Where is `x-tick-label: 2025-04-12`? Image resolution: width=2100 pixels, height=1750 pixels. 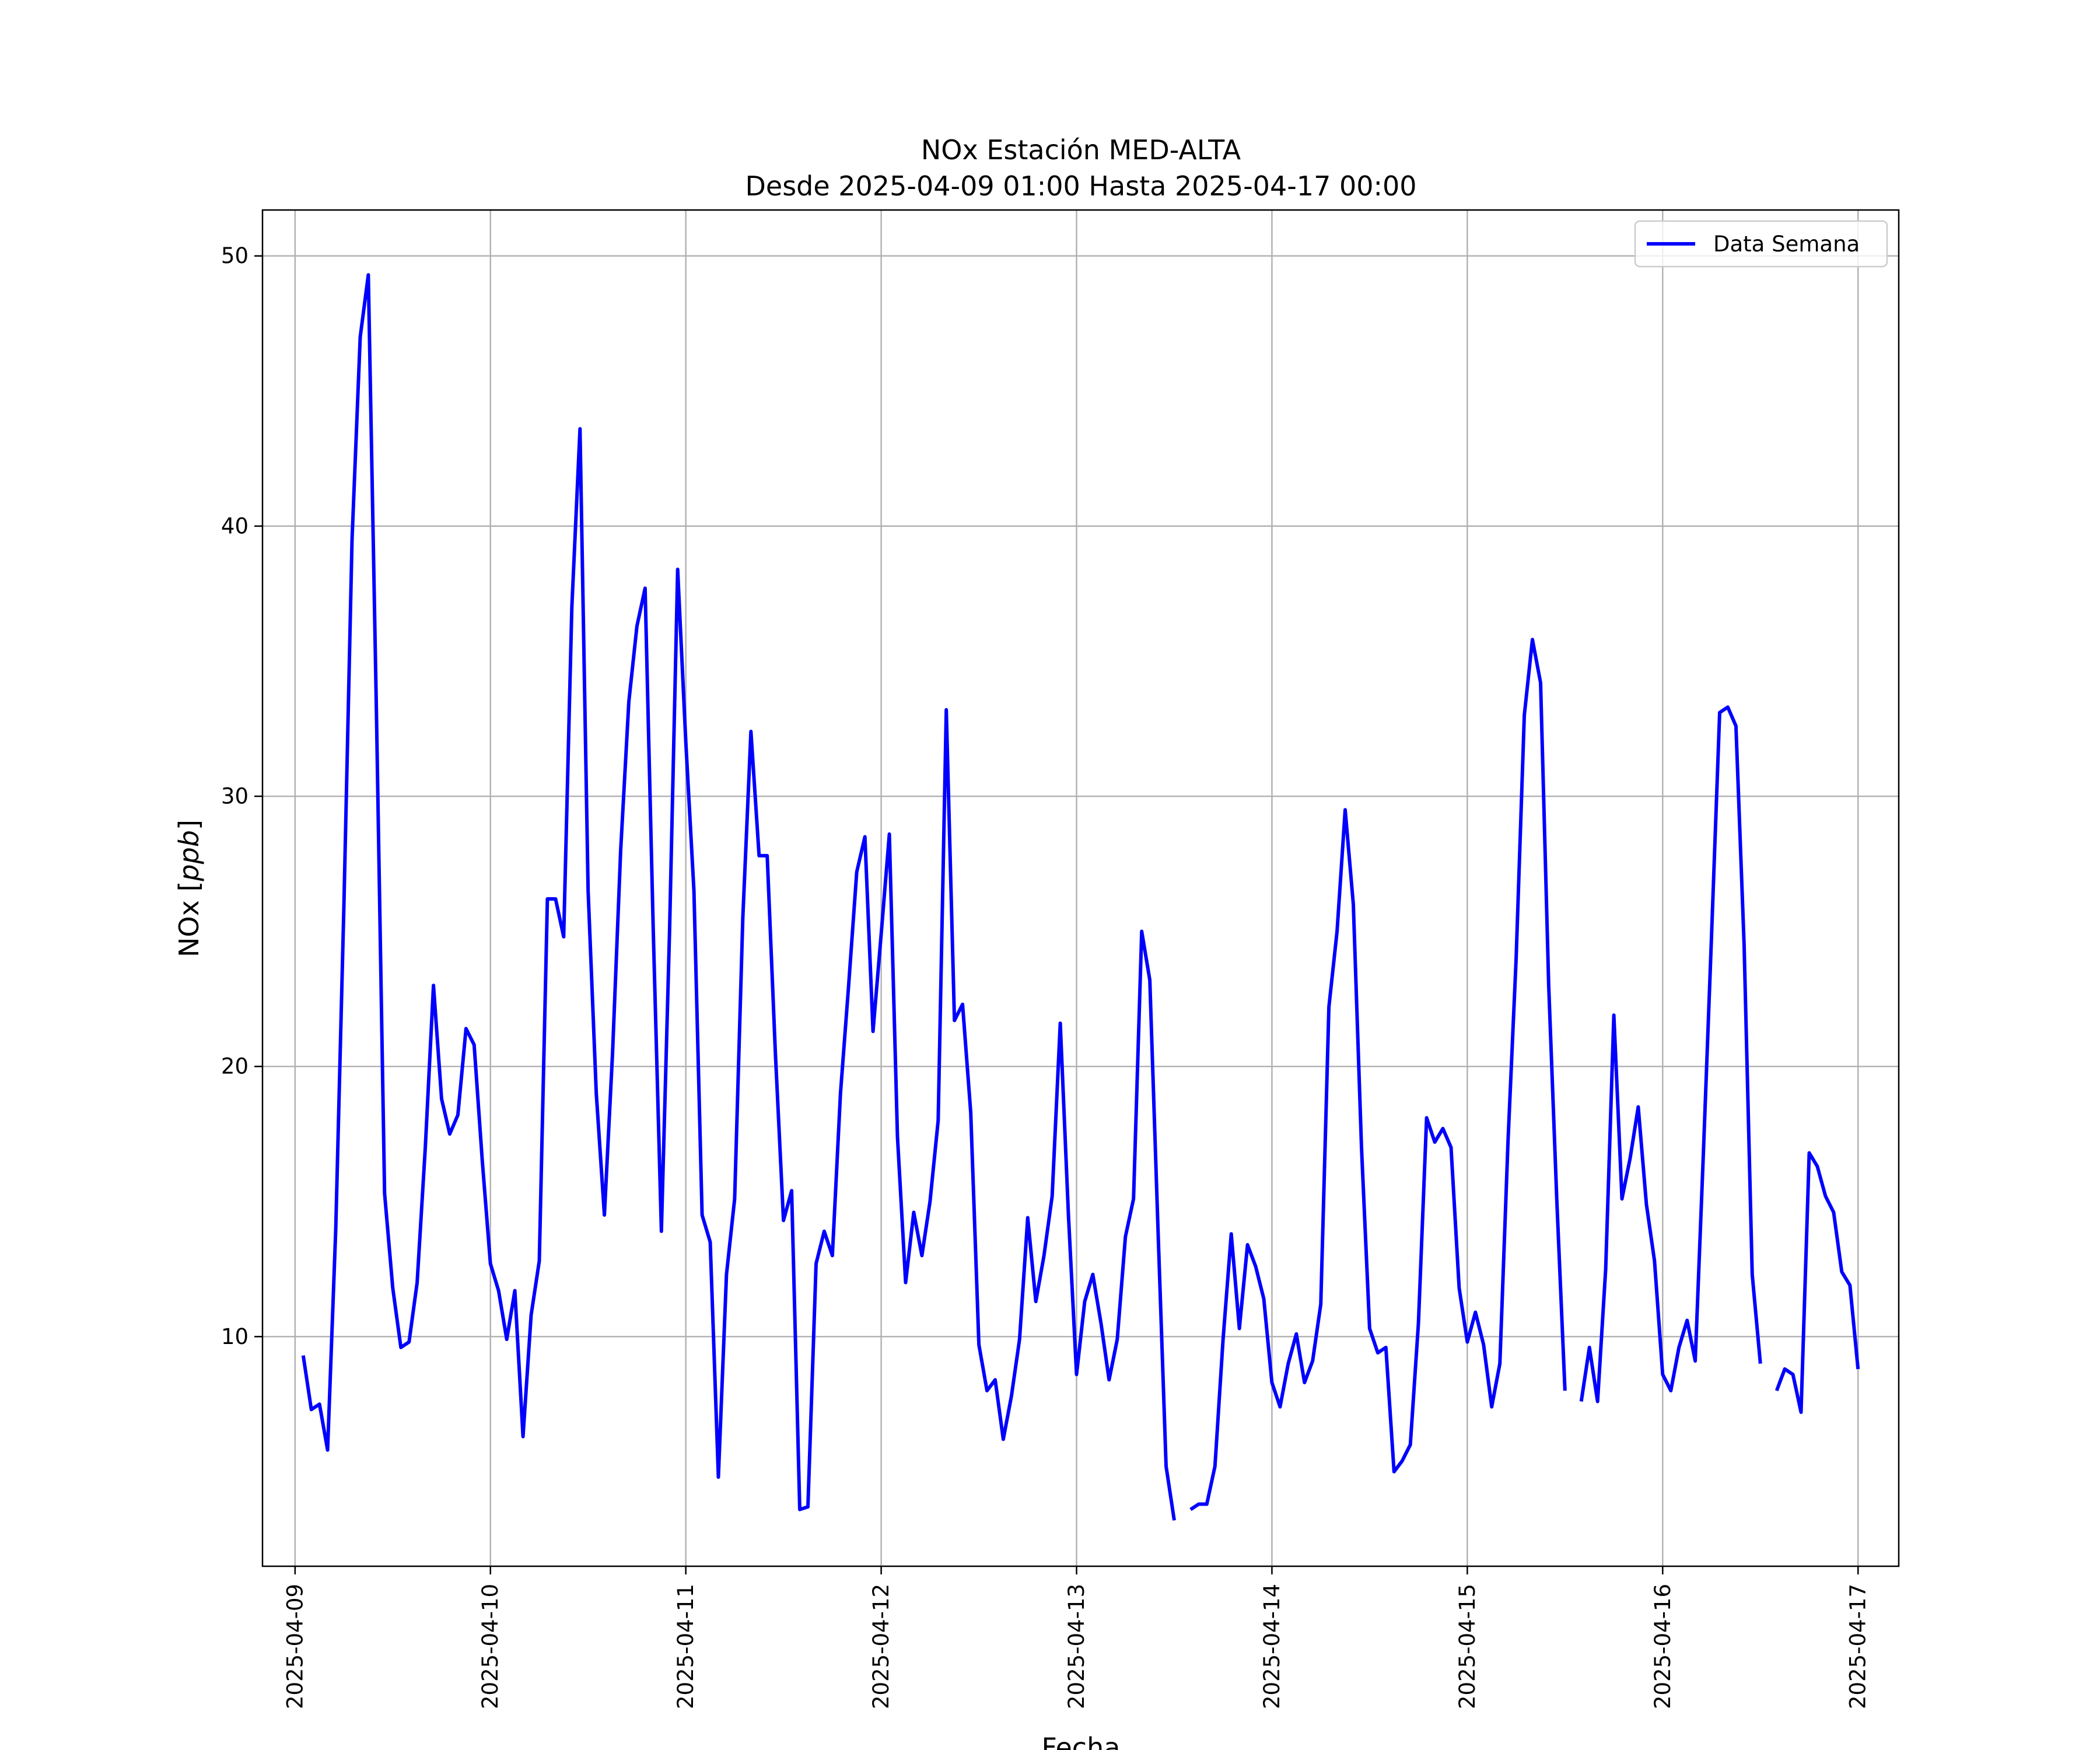 x-tick-label: 2025-04-12 is located at coordinates (881, 1646).